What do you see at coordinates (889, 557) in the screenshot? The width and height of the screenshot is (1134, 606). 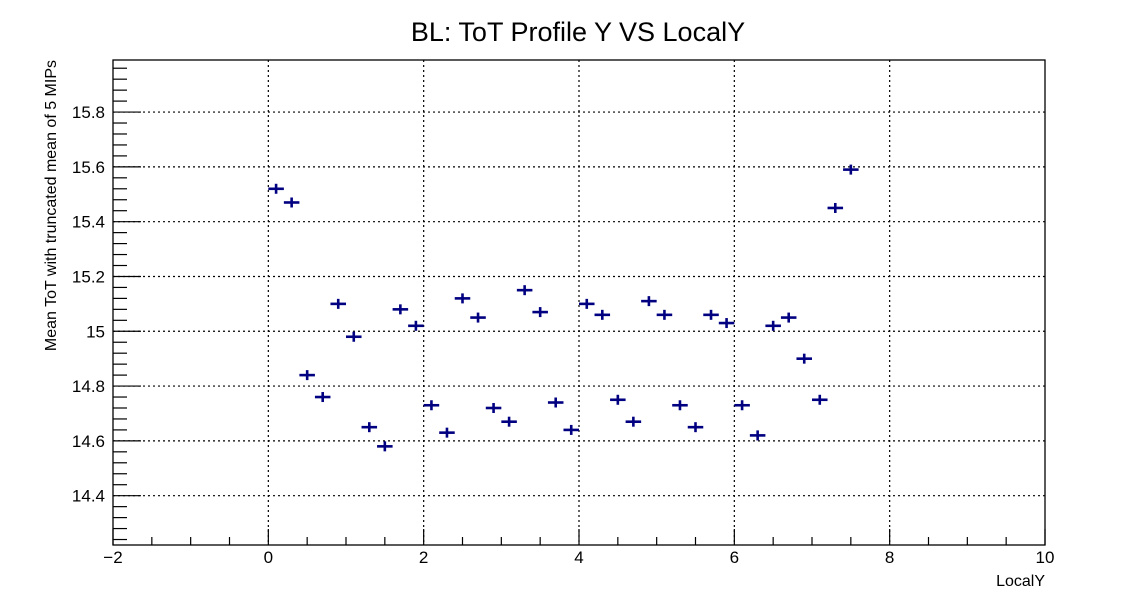 I see `x-tick-label: 8` at bounding box center [889, 557].